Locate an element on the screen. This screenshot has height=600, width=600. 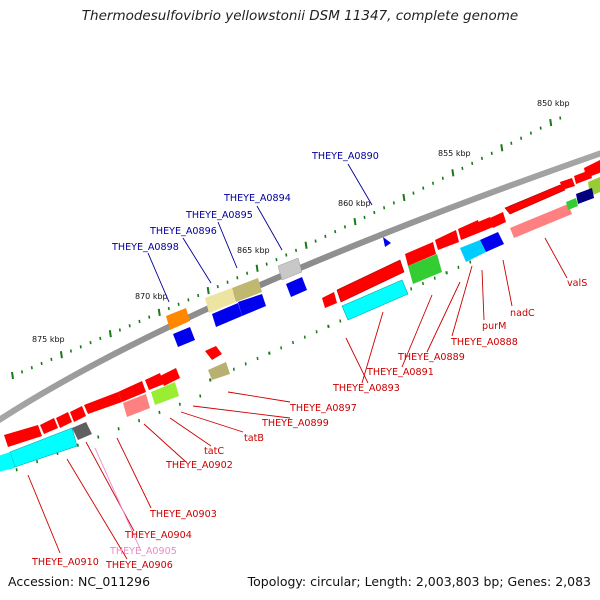
feature-navy is located at coordinates (585, 196).